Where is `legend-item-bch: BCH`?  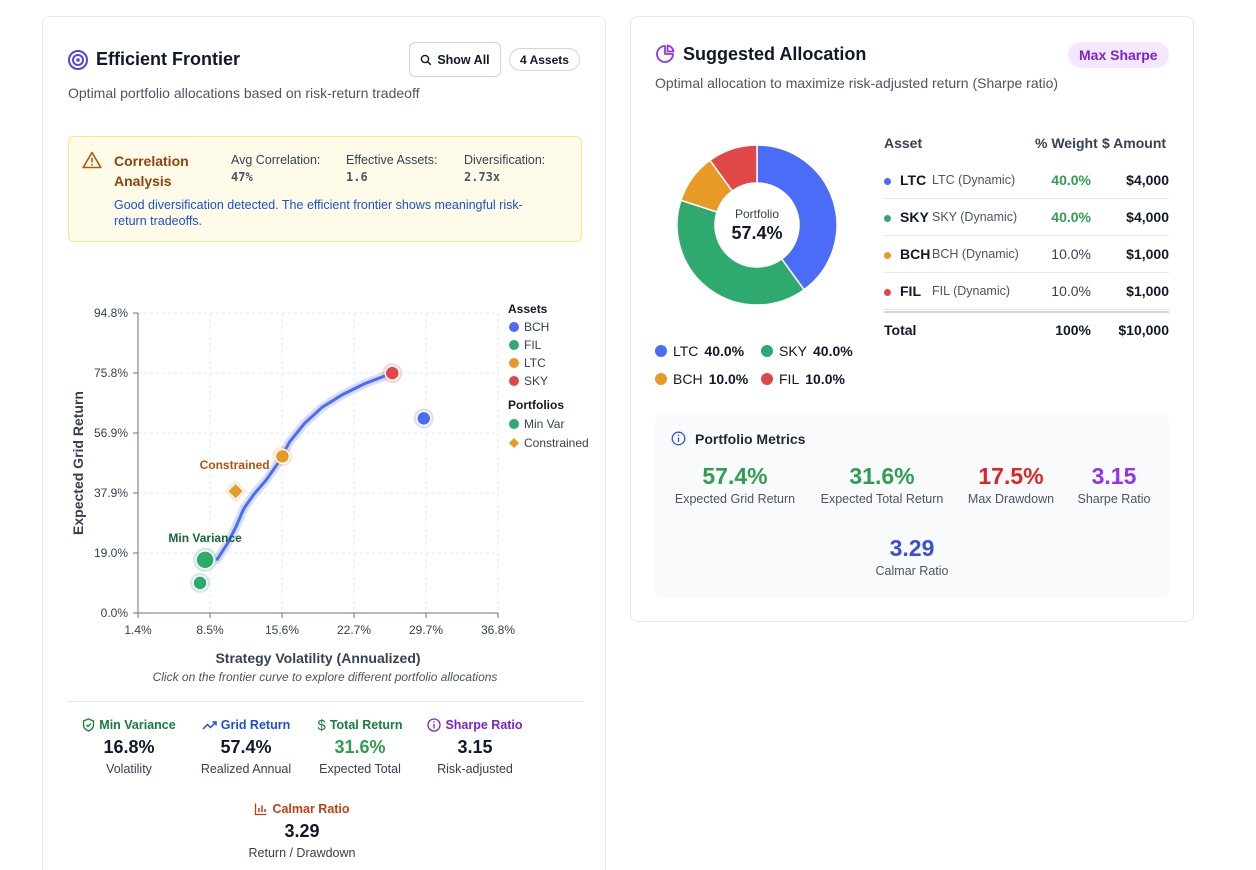 legend-item-bch: BCH is located at coordinates (529, 327).